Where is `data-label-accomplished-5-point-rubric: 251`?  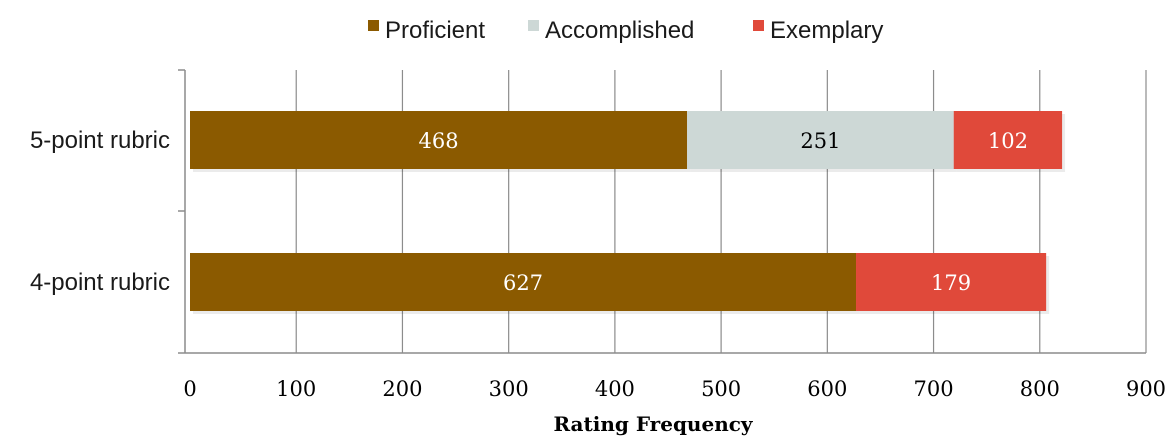
data-label-accomplished-5-point-rubric: 251 is located at coordinates (820, 141).